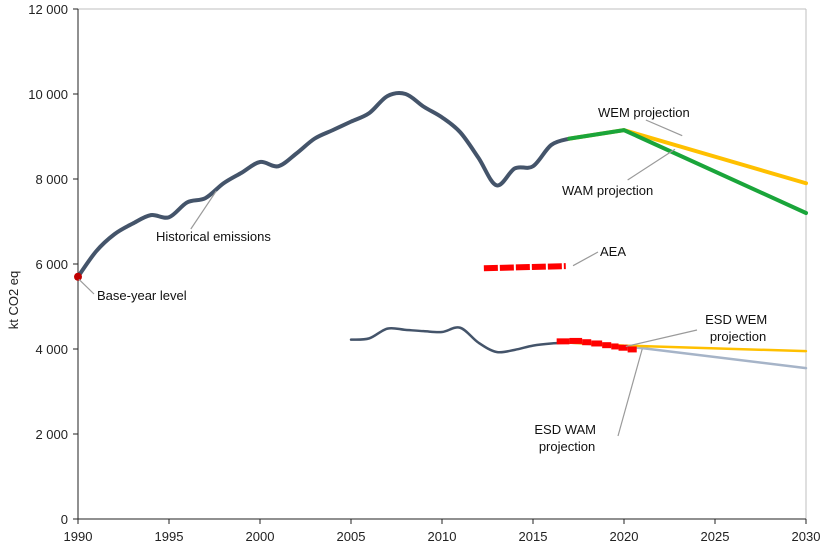 Image resolution: width=833 pixels, height=552 pixels. I want to click on leader-wam, so click(651, 164).